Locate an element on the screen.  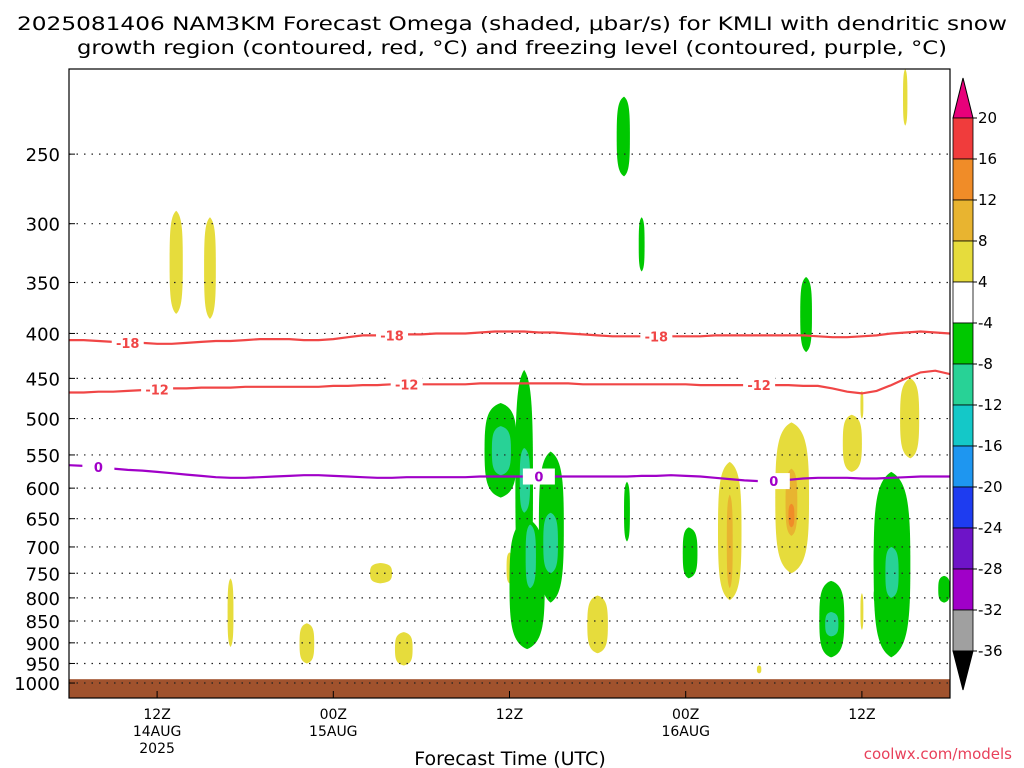
y-tick-label: 600 is located at coordinates (43, 489).